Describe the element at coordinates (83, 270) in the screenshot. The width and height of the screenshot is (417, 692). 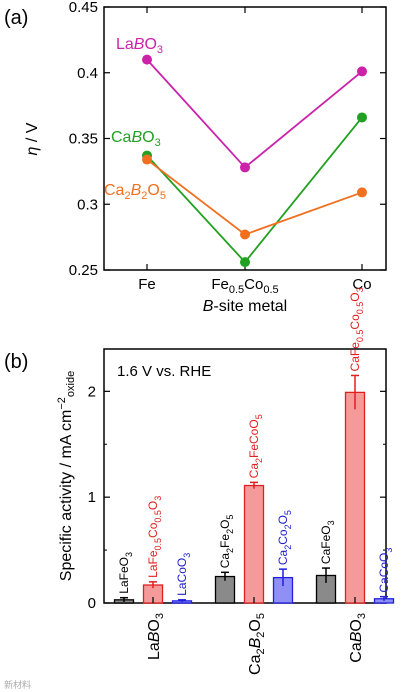
I see `y-tick-label: 0.25` at that location.